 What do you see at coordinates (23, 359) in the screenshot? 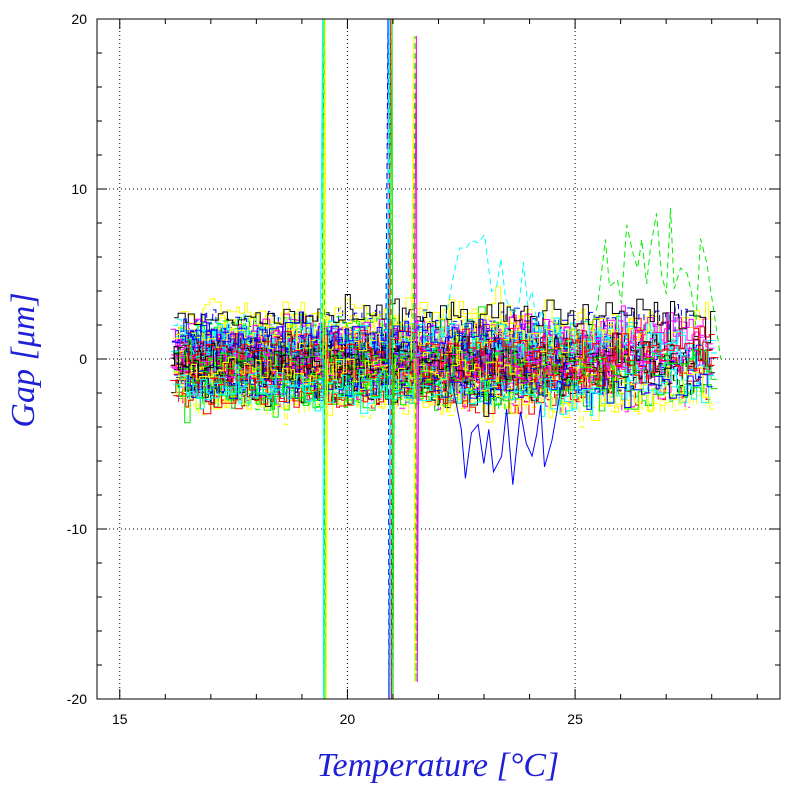
I see `y-axis-title: Gap [μm]` at bounding box center [23, 359].